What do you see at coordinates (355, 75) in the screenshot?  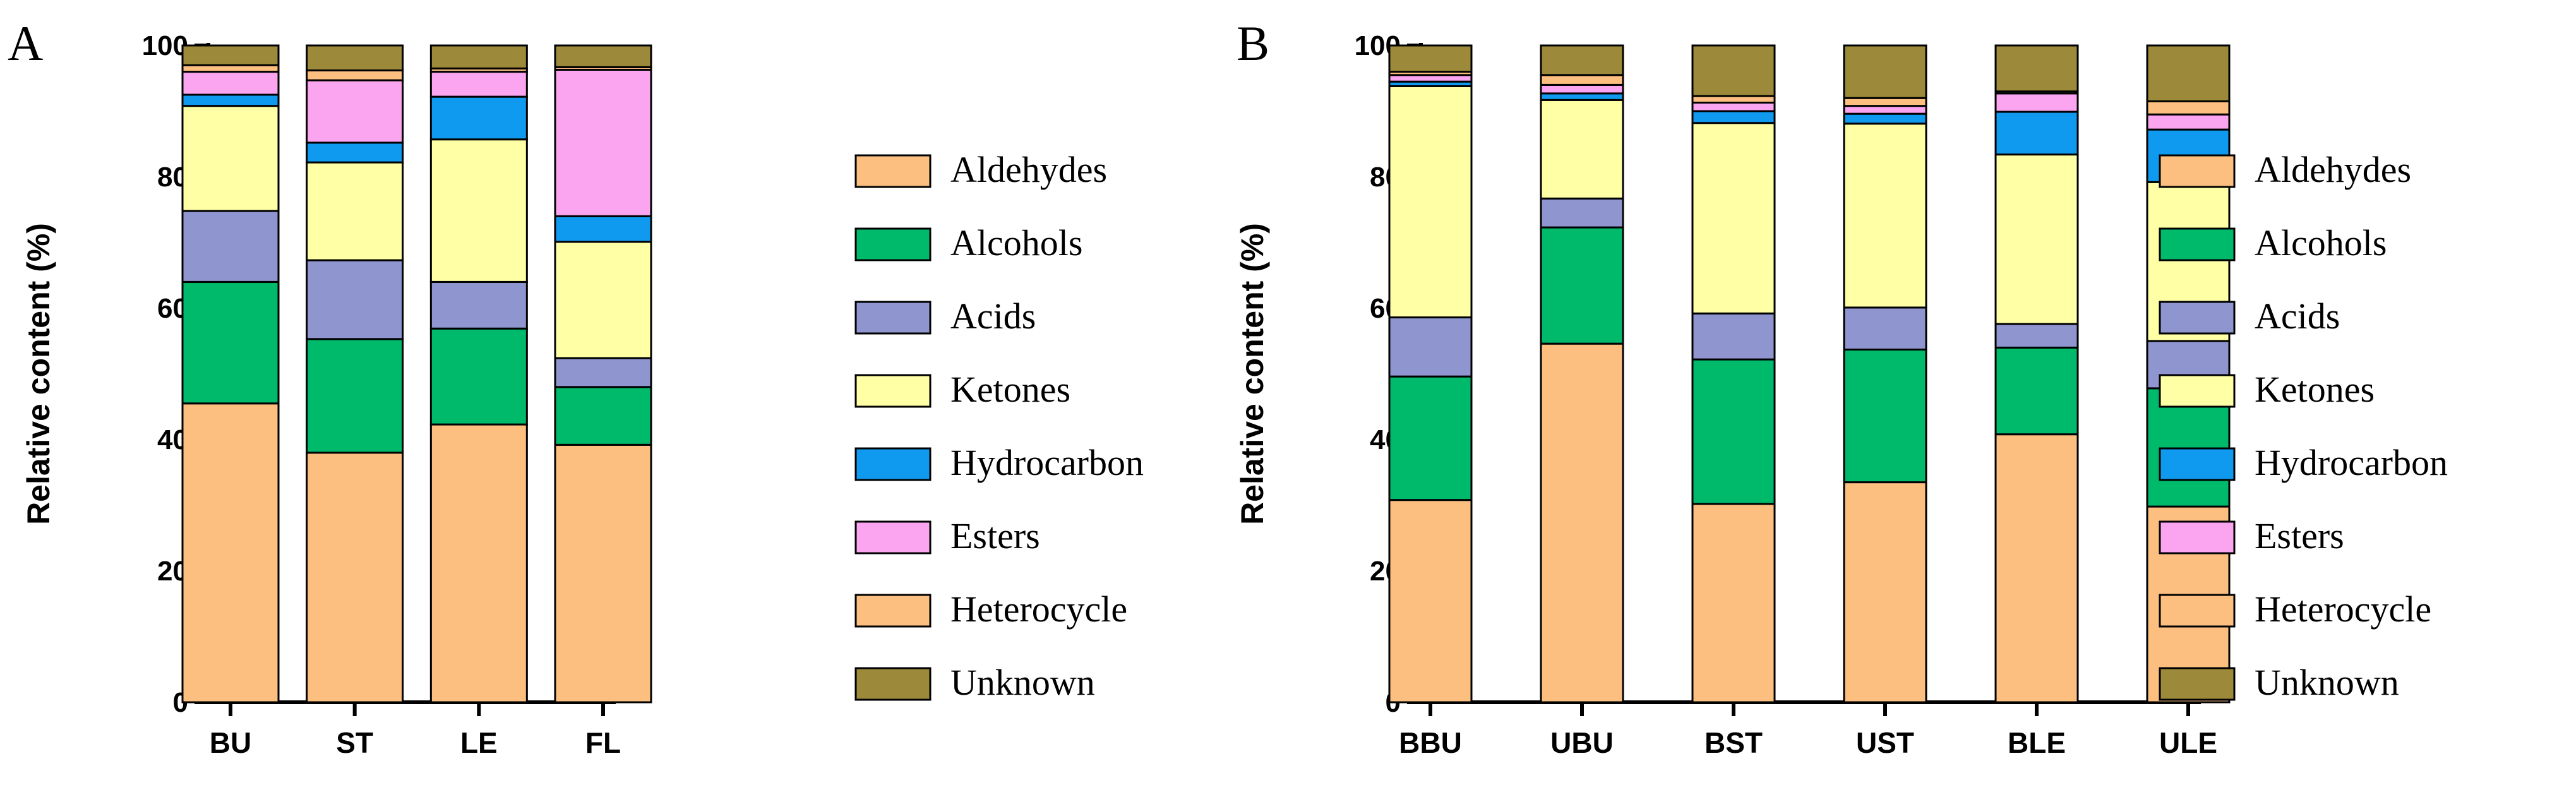 I see `panel-a-bar-st-heterocycle` at bounding box center [355, 75].